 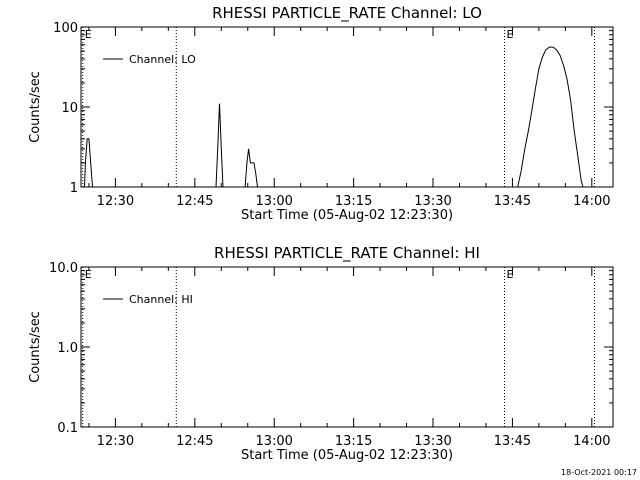 I want to click on legend-entry: Channel: LO, so click(x=162, y=59).